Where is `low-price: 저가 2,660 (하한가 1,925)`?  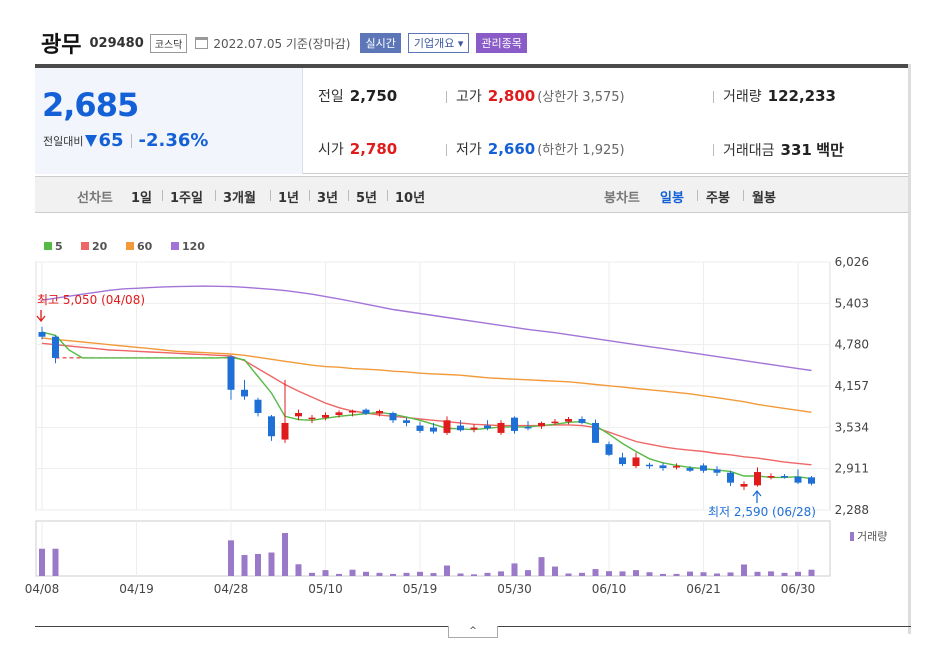 low-price: 저가 2,660 (하한가 1,925) is located at coordinates (540, 149).